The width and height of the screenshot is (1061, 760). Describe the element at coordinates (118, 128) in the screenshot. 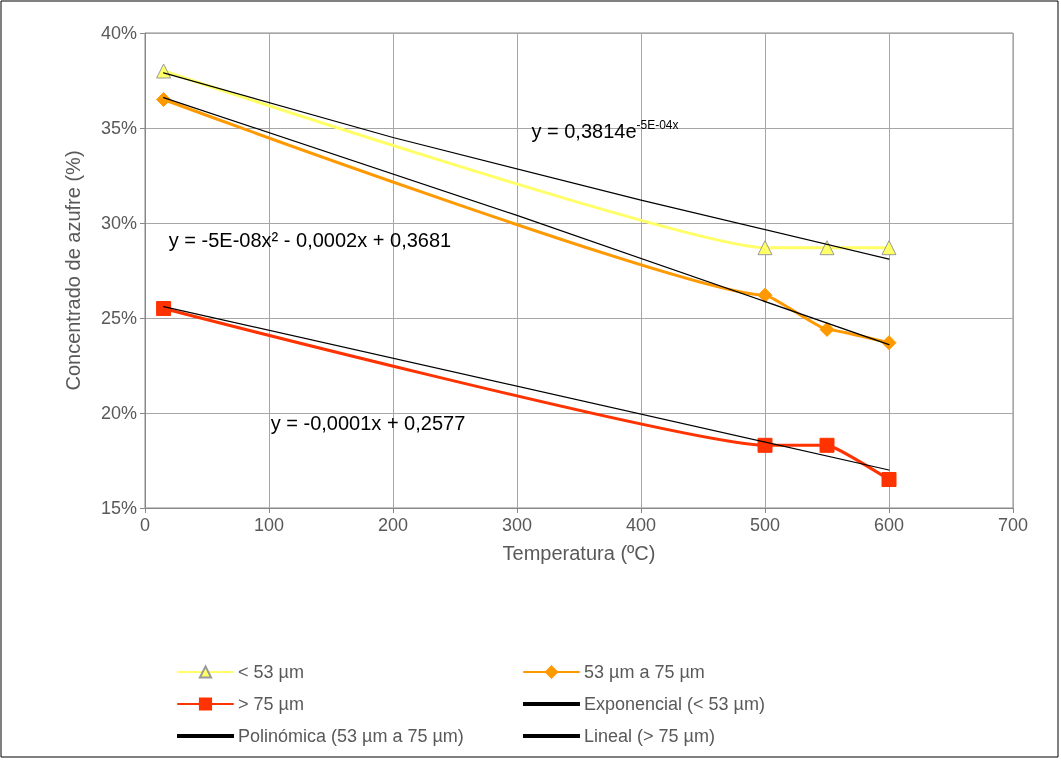

I see `y-tick-label: 35%` at that location.